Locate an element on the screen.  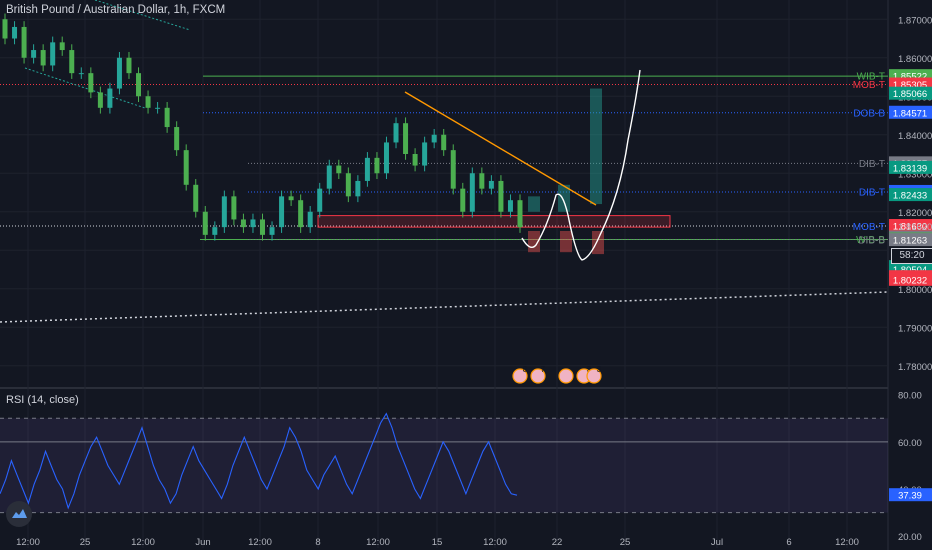
level-price-text: 1.81263 is located at coordinates (910, 241).